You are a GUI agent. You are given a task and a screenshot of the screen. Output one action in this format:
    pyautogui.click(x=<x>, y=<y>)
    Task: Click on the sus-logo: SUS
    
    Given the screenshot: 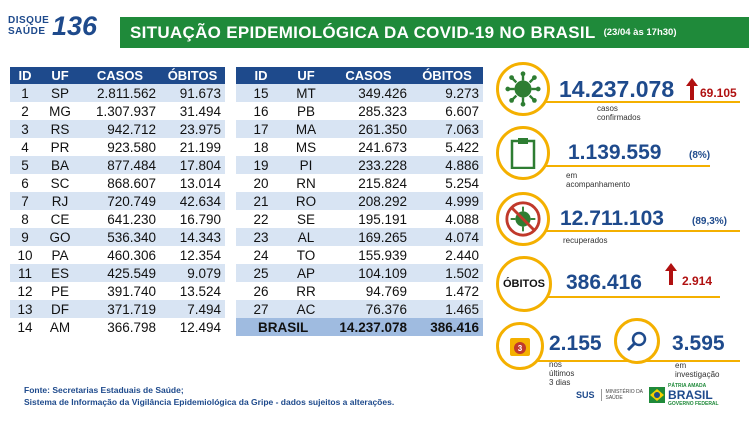 What is the action you would take?
    pyautogui.click(x=585, y=395)
    